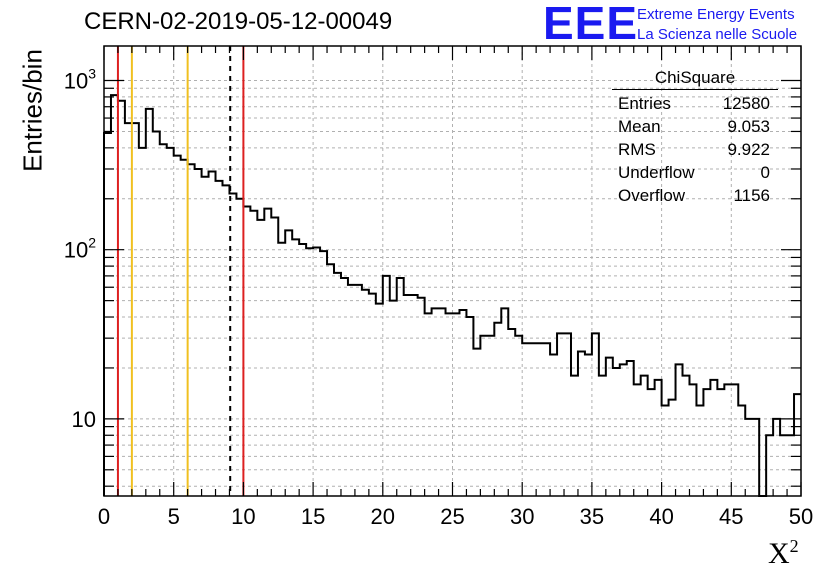  I want to click on stats-label: Underflow, so click(656, 172).